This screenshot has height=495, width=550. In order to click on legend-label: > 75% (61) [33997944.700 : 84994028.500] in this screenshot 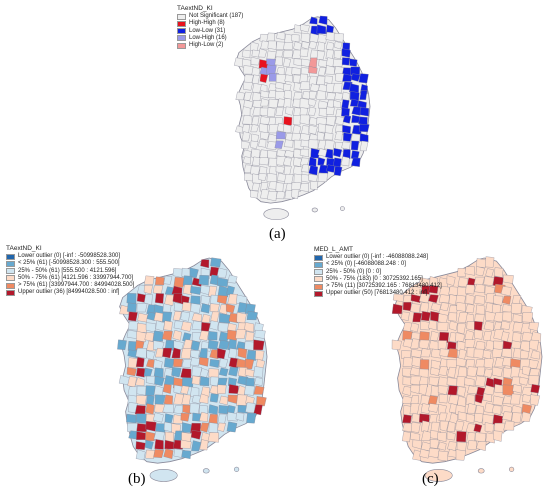, I will do `click(76, 285)`.